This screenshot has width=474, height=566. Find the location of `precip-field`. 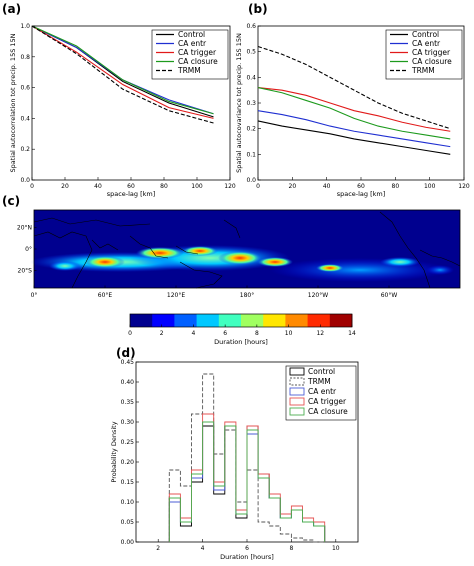

precip-field is located at coordinates (242, 263).